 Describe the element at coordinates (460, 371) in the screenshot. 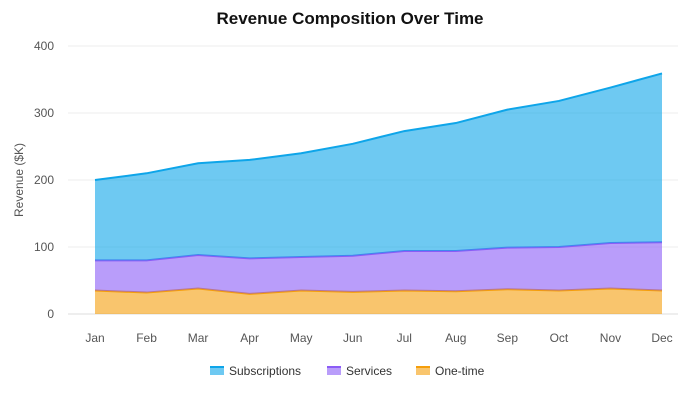

I see `legend-label: One-time` at that location.